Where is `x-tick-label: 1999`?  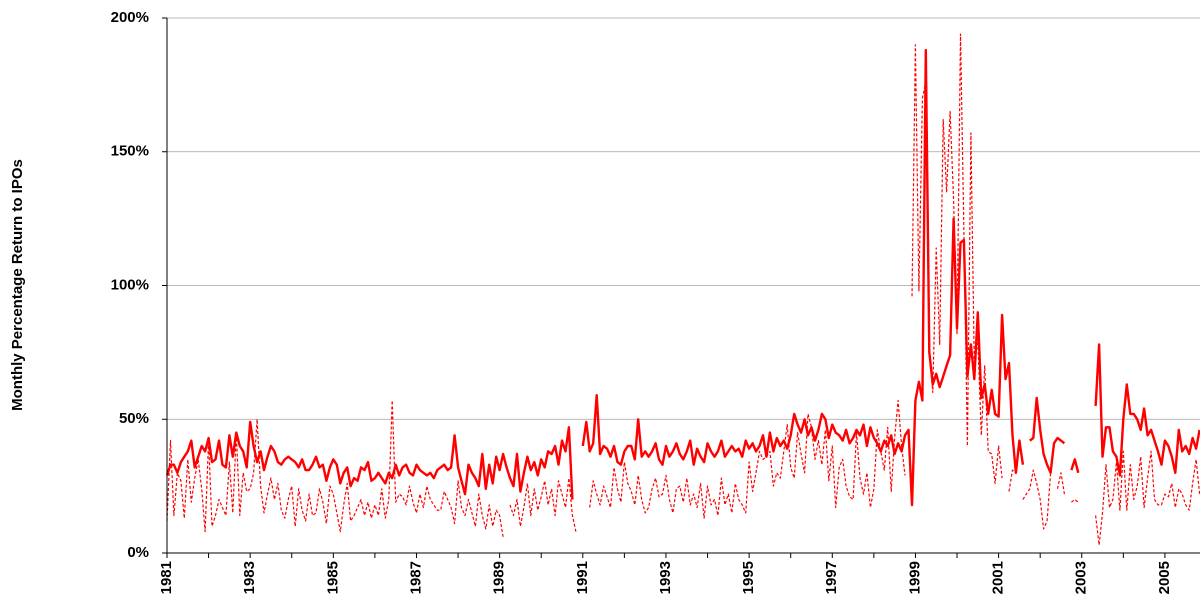
x-tick-label: 1999 is located at coordinates (914, 577).